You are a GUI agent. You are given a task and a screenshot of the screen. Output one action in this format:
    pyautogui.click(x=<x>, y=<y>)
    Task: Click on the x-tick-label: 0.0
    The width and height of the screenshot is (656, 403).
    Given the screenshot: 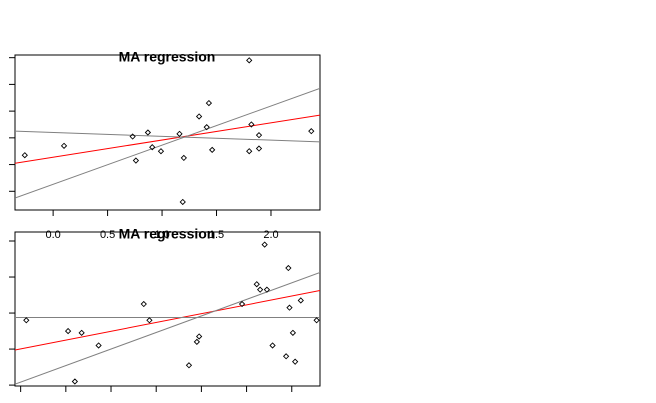 What is the action you would take?
    pyautogui.click(x=52, y=235)
    